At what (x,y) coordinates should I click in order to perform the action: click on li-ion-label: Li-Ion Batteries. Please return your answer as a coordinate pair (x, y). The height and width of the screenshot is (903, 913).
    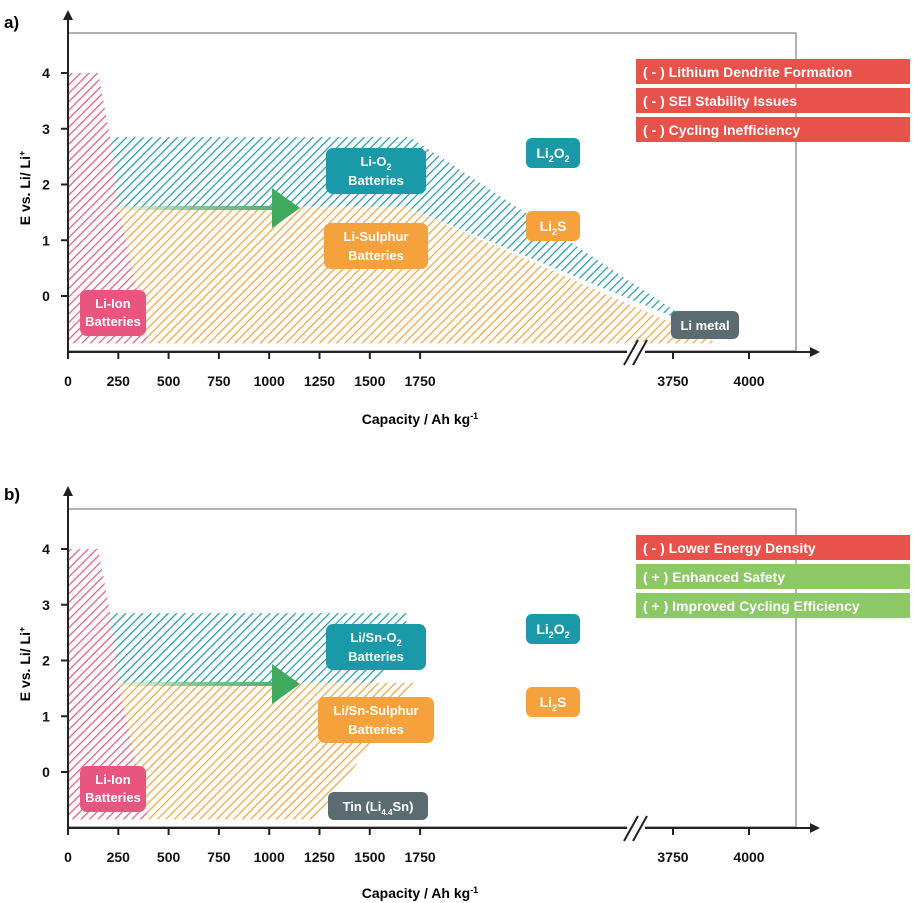
    Looking at the image, I should click on (113, 313).